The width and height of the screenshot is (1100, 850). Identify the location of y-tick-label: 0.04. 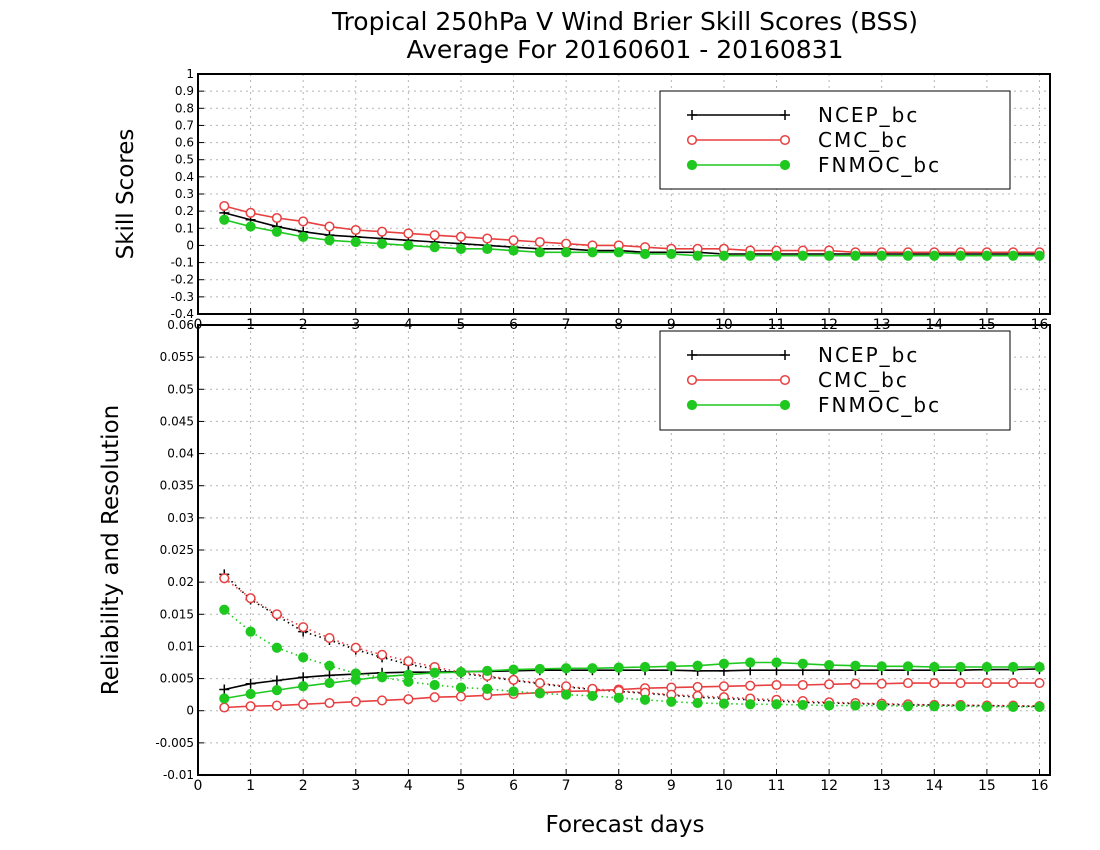
(180, 454).